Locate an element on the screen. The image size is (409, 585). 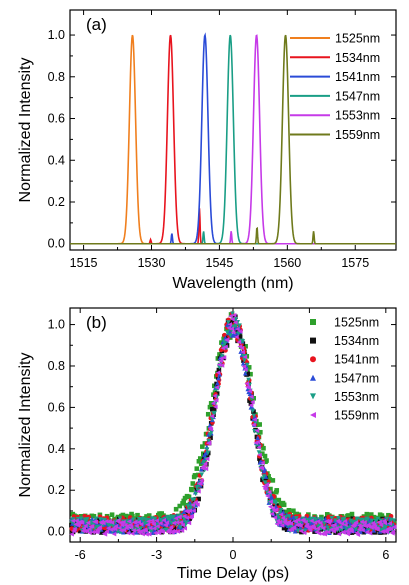
legend-marker-1559nm is located at coordinates (313, 415).